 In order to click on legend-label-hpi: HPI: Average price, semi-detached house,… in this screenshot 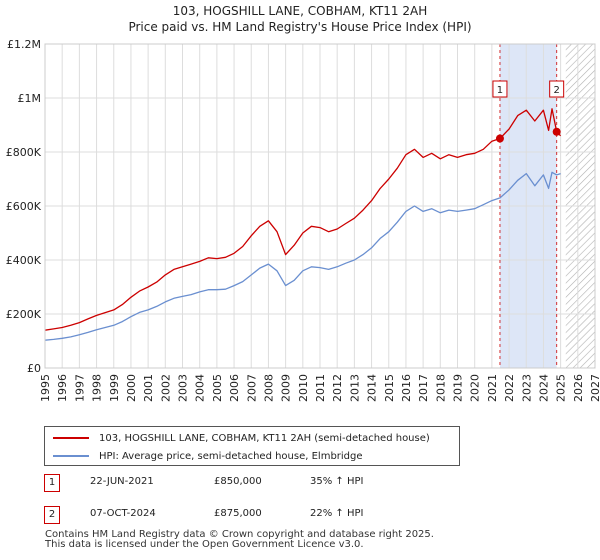, I will do `click(231, 456)`.